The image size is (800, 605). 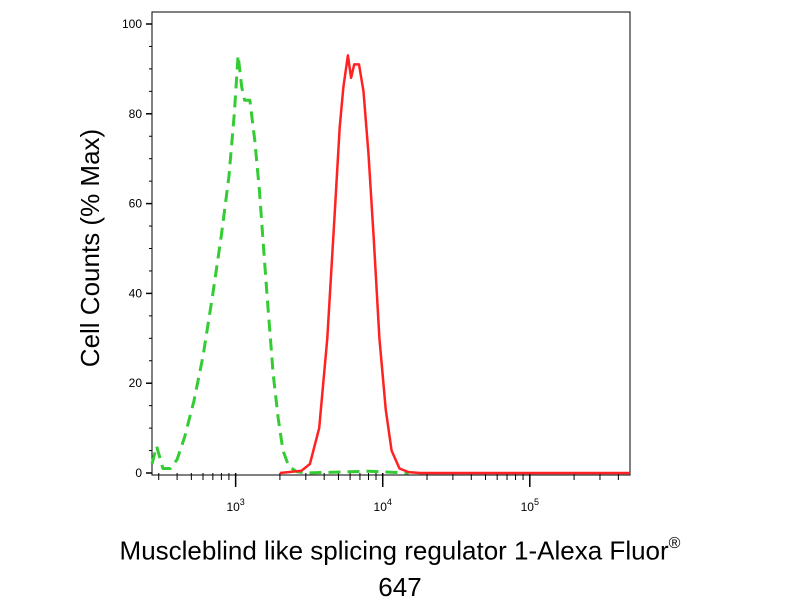 I want to click on x-tick-exponent: 4, so click(x=389, y=502).